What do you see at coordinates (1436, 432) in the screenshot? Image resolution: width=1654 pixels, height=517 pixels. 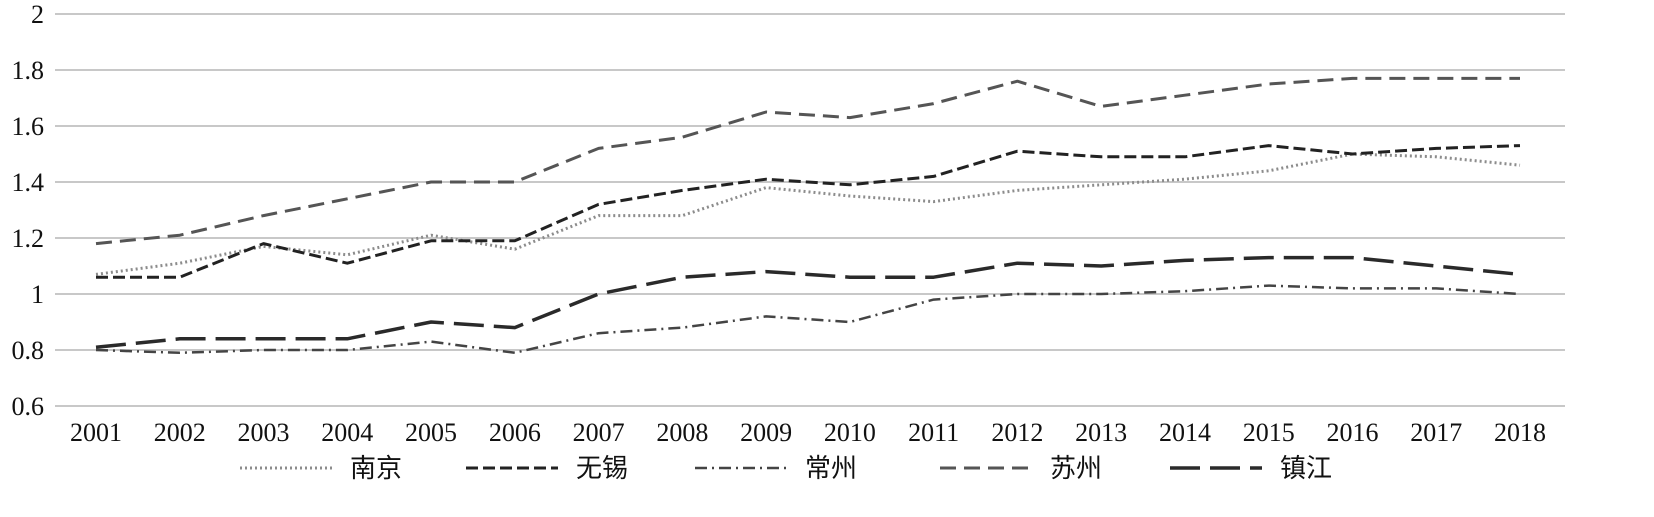 I see `x-tick-label: 2017` at bounding box center [1436, 432].